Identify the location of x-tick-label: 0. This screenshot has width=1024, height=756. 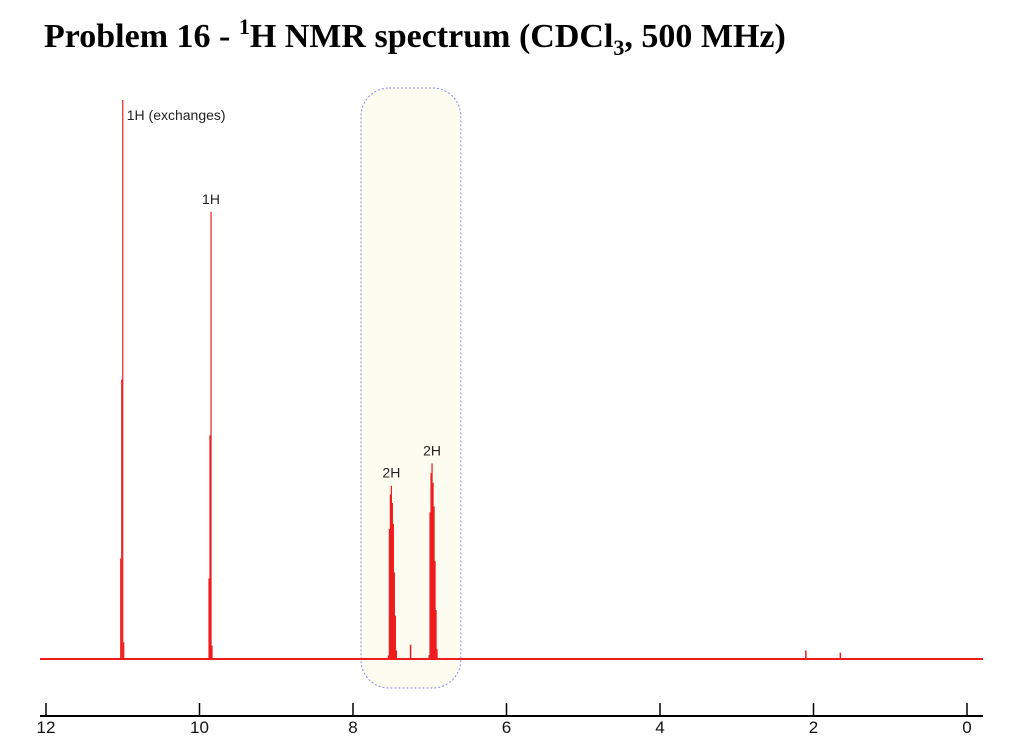
(966, 727).